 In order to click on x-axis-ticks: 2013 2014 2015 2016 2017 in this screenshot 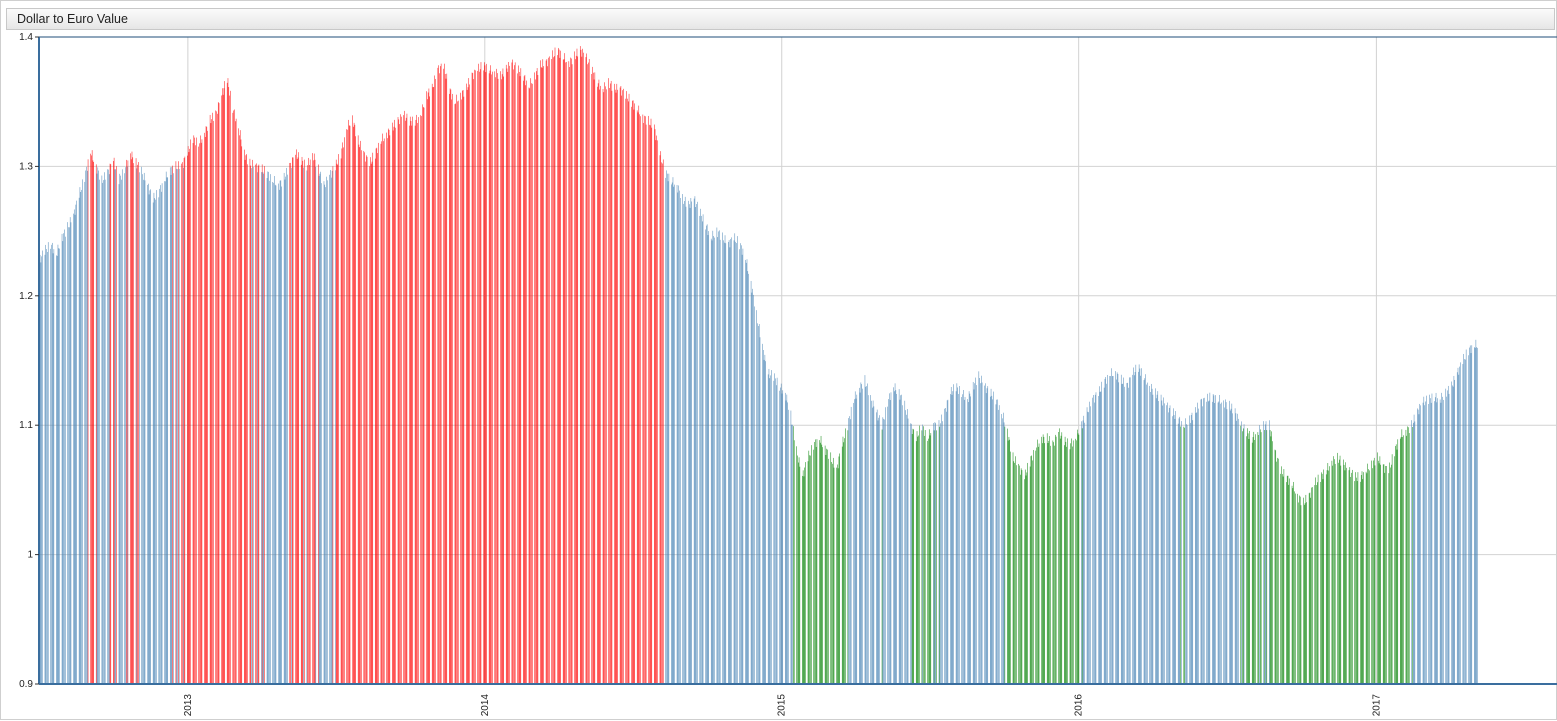, I will do `click(783, 705)`.